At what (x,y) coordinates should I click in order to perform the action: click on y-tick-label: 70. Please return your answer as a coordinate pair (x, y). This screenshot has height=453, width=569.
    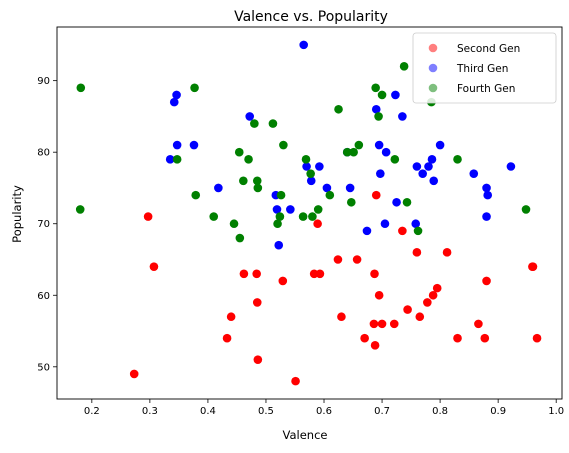
    Looking at the image, I should click on (43, 224).